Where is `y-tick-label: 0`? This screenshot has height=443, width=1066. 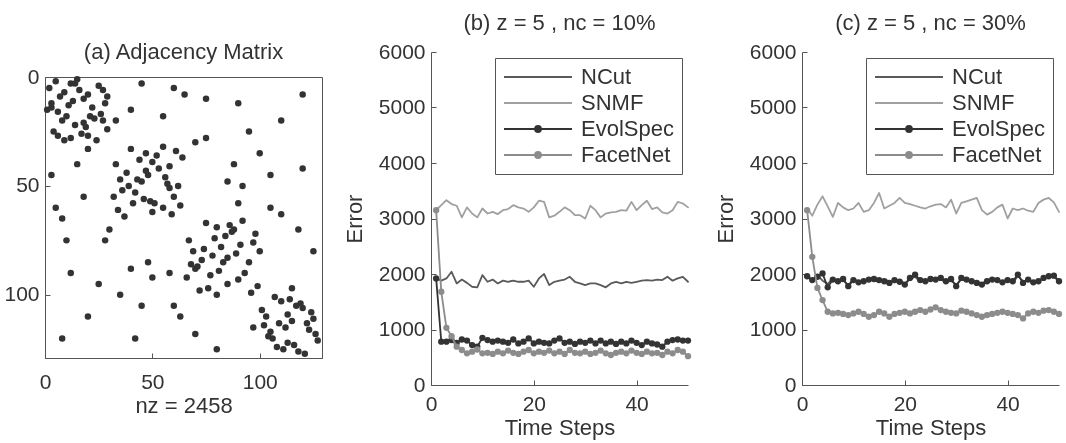 y-tick-label: 0 is located at coordinates (33, 76).